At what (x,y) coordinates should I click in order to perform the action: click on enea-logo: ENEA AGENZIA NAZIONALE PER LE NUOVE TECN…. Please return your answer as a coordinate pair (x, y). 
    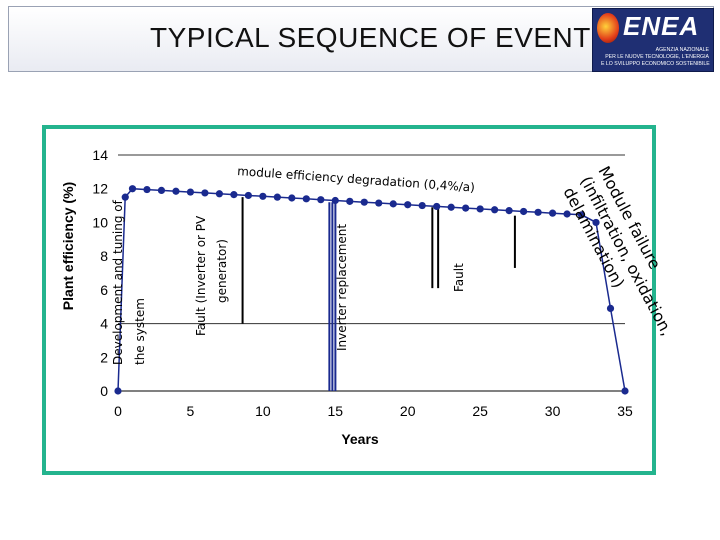
    Looking at the image, I should click on (653, 40).